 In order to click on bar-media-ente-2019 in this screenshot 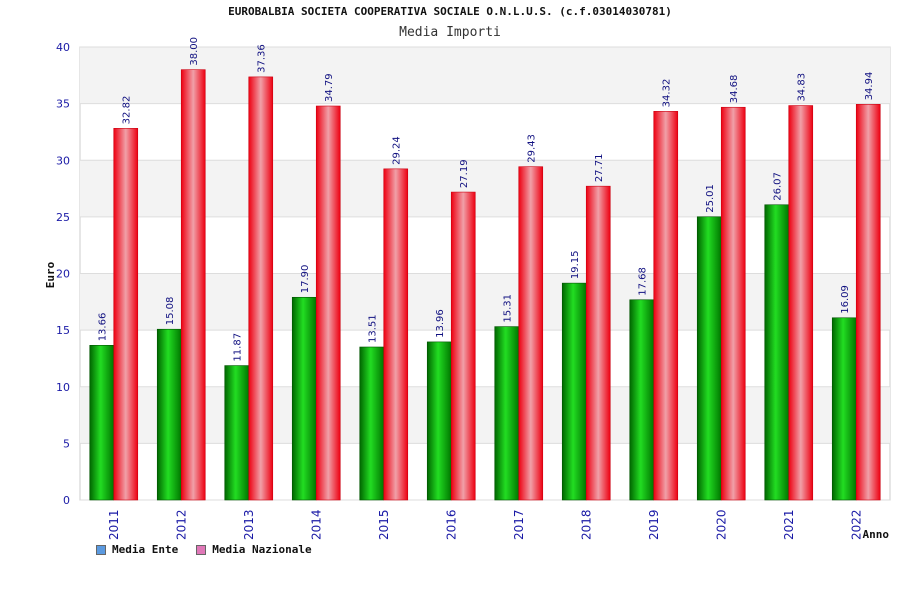, I will do `click(642, 400)`.